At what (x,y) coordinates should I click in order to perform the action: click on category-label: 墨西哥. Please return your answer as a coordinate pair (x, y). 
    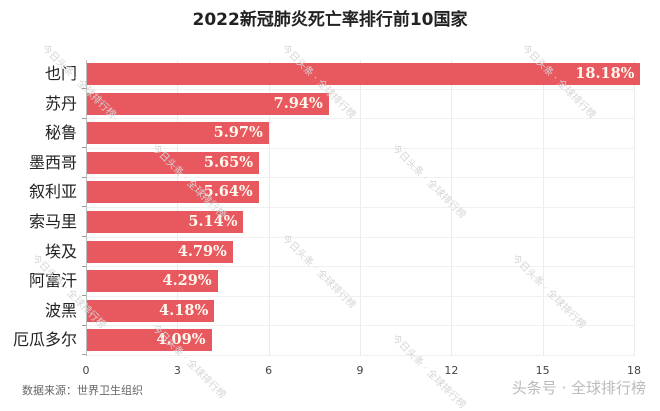
    Looking at the image, I should click on (52, 162).